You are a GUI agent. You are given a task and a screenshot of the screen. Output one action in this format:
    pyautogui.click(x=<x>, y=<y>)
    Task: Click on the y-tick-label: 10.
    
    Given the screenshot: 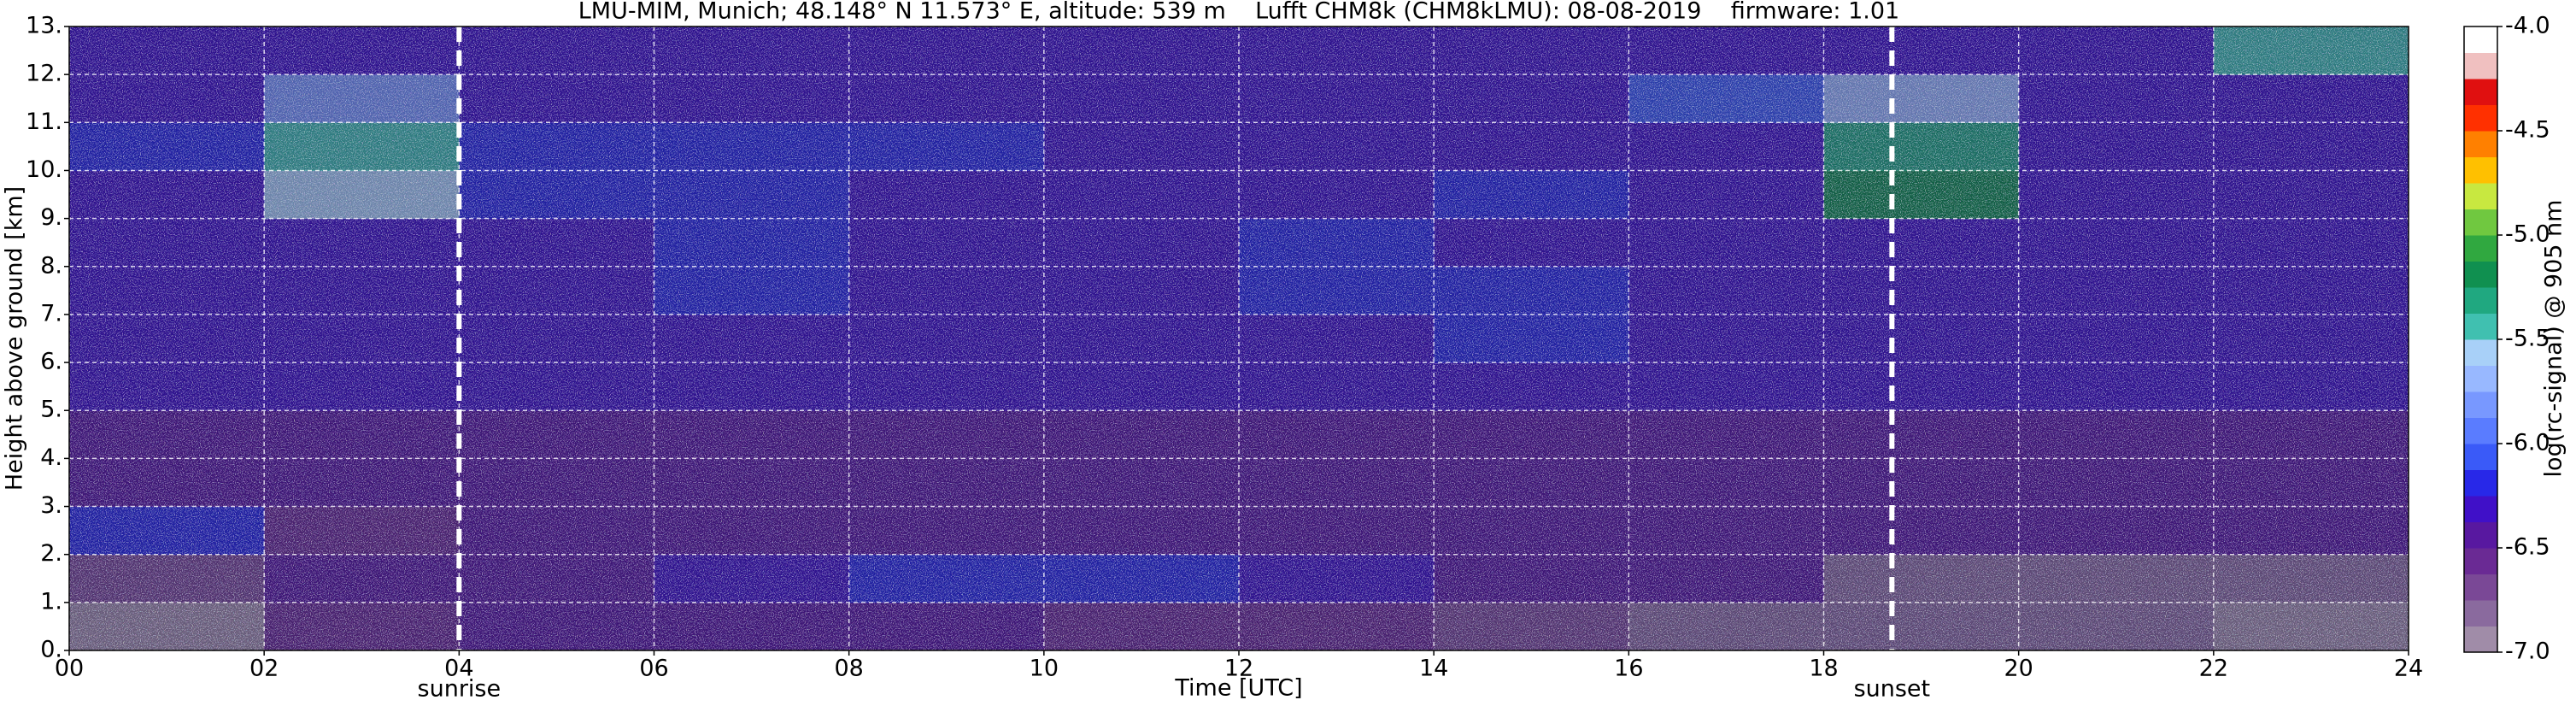 What is the action you would take?
    pyautogui.click(x=44, y=169)
    